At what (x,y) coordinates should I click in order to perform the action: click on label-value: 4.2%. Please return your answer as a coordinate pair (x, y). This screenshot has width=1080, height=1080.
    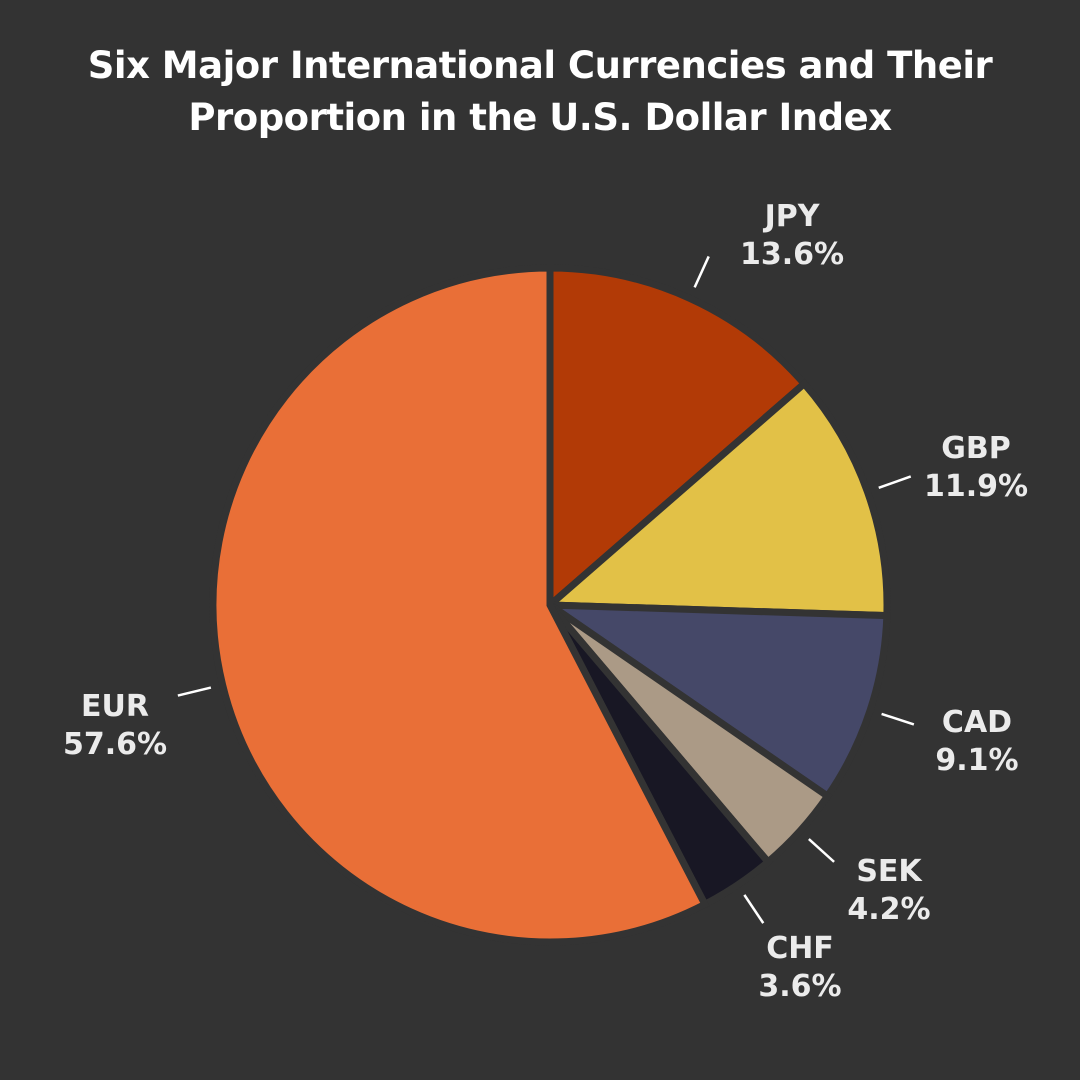
    Looking at the image, I should click on (889, 909).